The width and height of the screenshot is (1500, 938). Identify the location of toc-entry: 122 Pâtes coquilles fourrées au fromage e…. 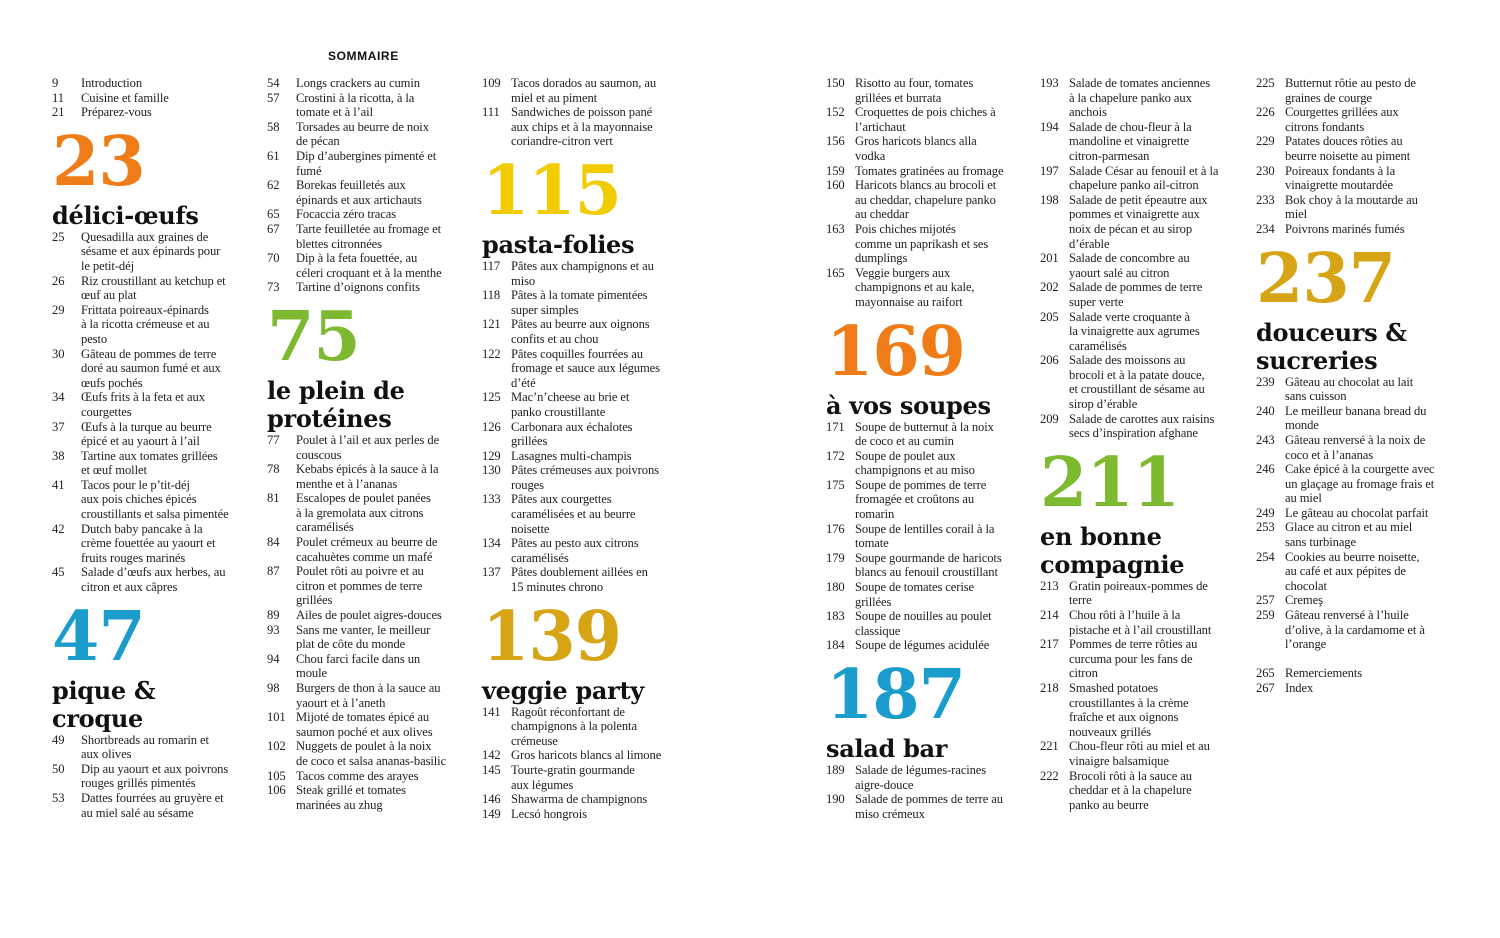
(588, 369).